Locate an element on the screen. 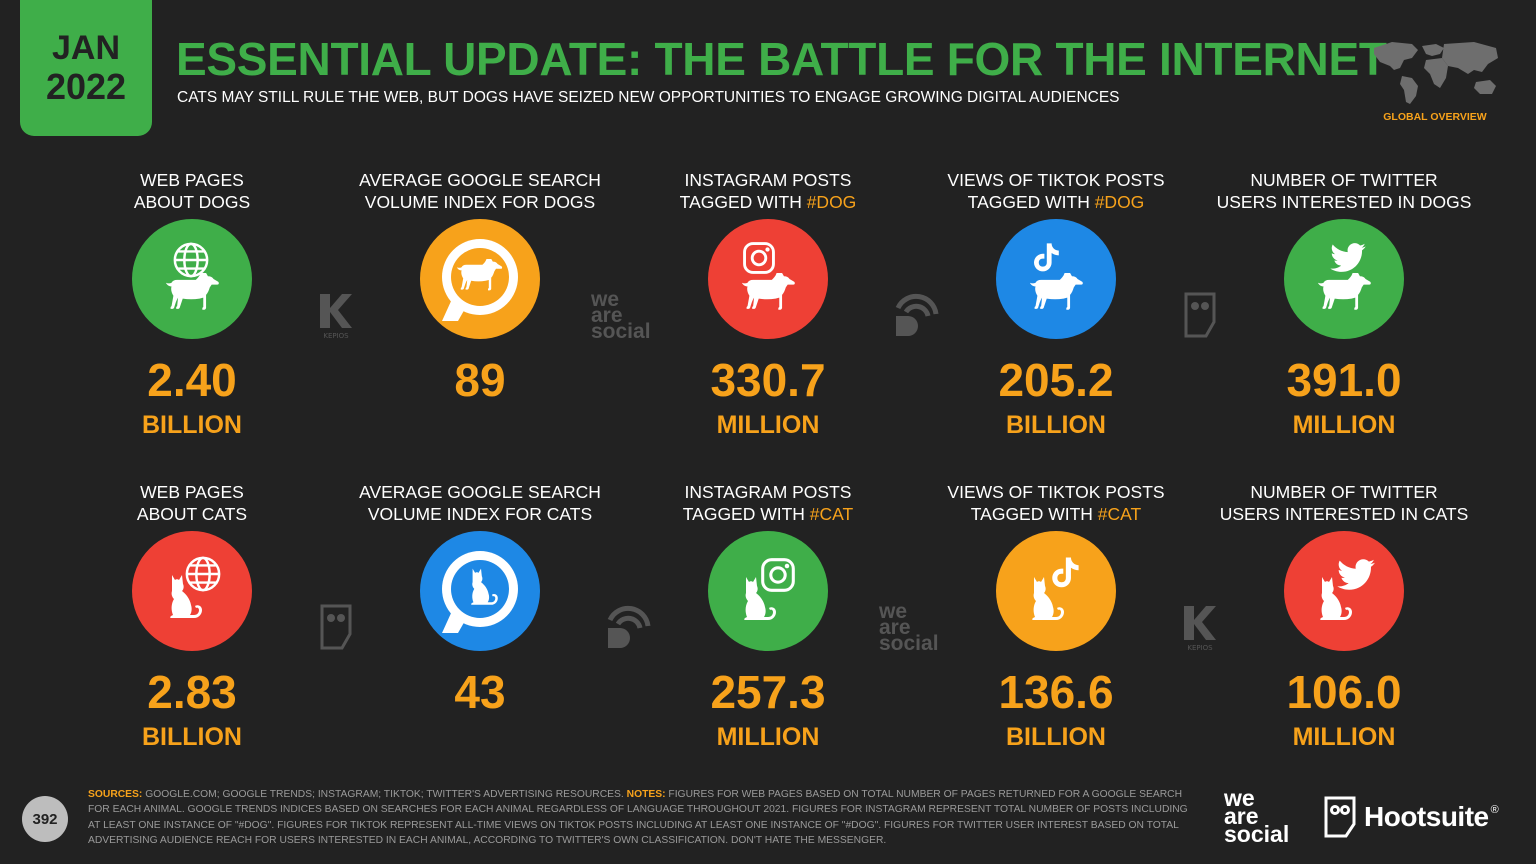 This screenshot has height=864, width=1536. stat-value: 2.83 is located at coordinates (192, 692).